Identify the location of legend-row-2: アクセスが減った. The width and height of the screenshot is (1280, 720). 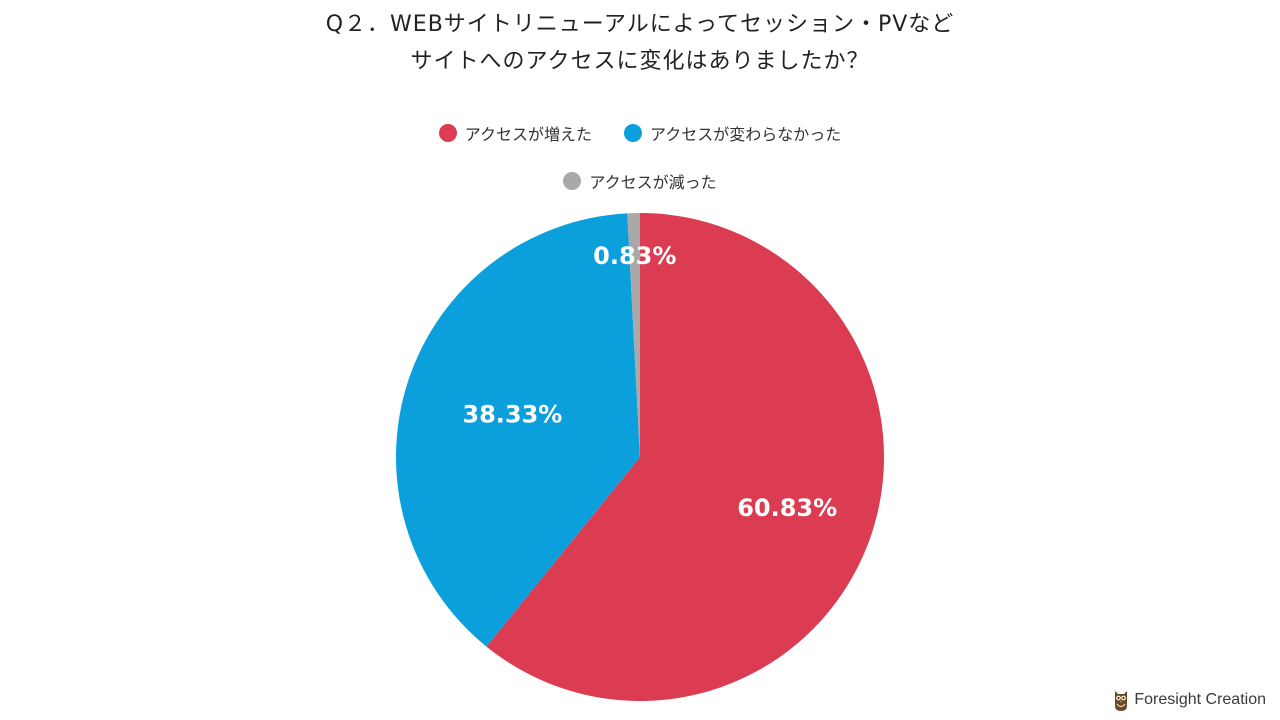
(640, 181).